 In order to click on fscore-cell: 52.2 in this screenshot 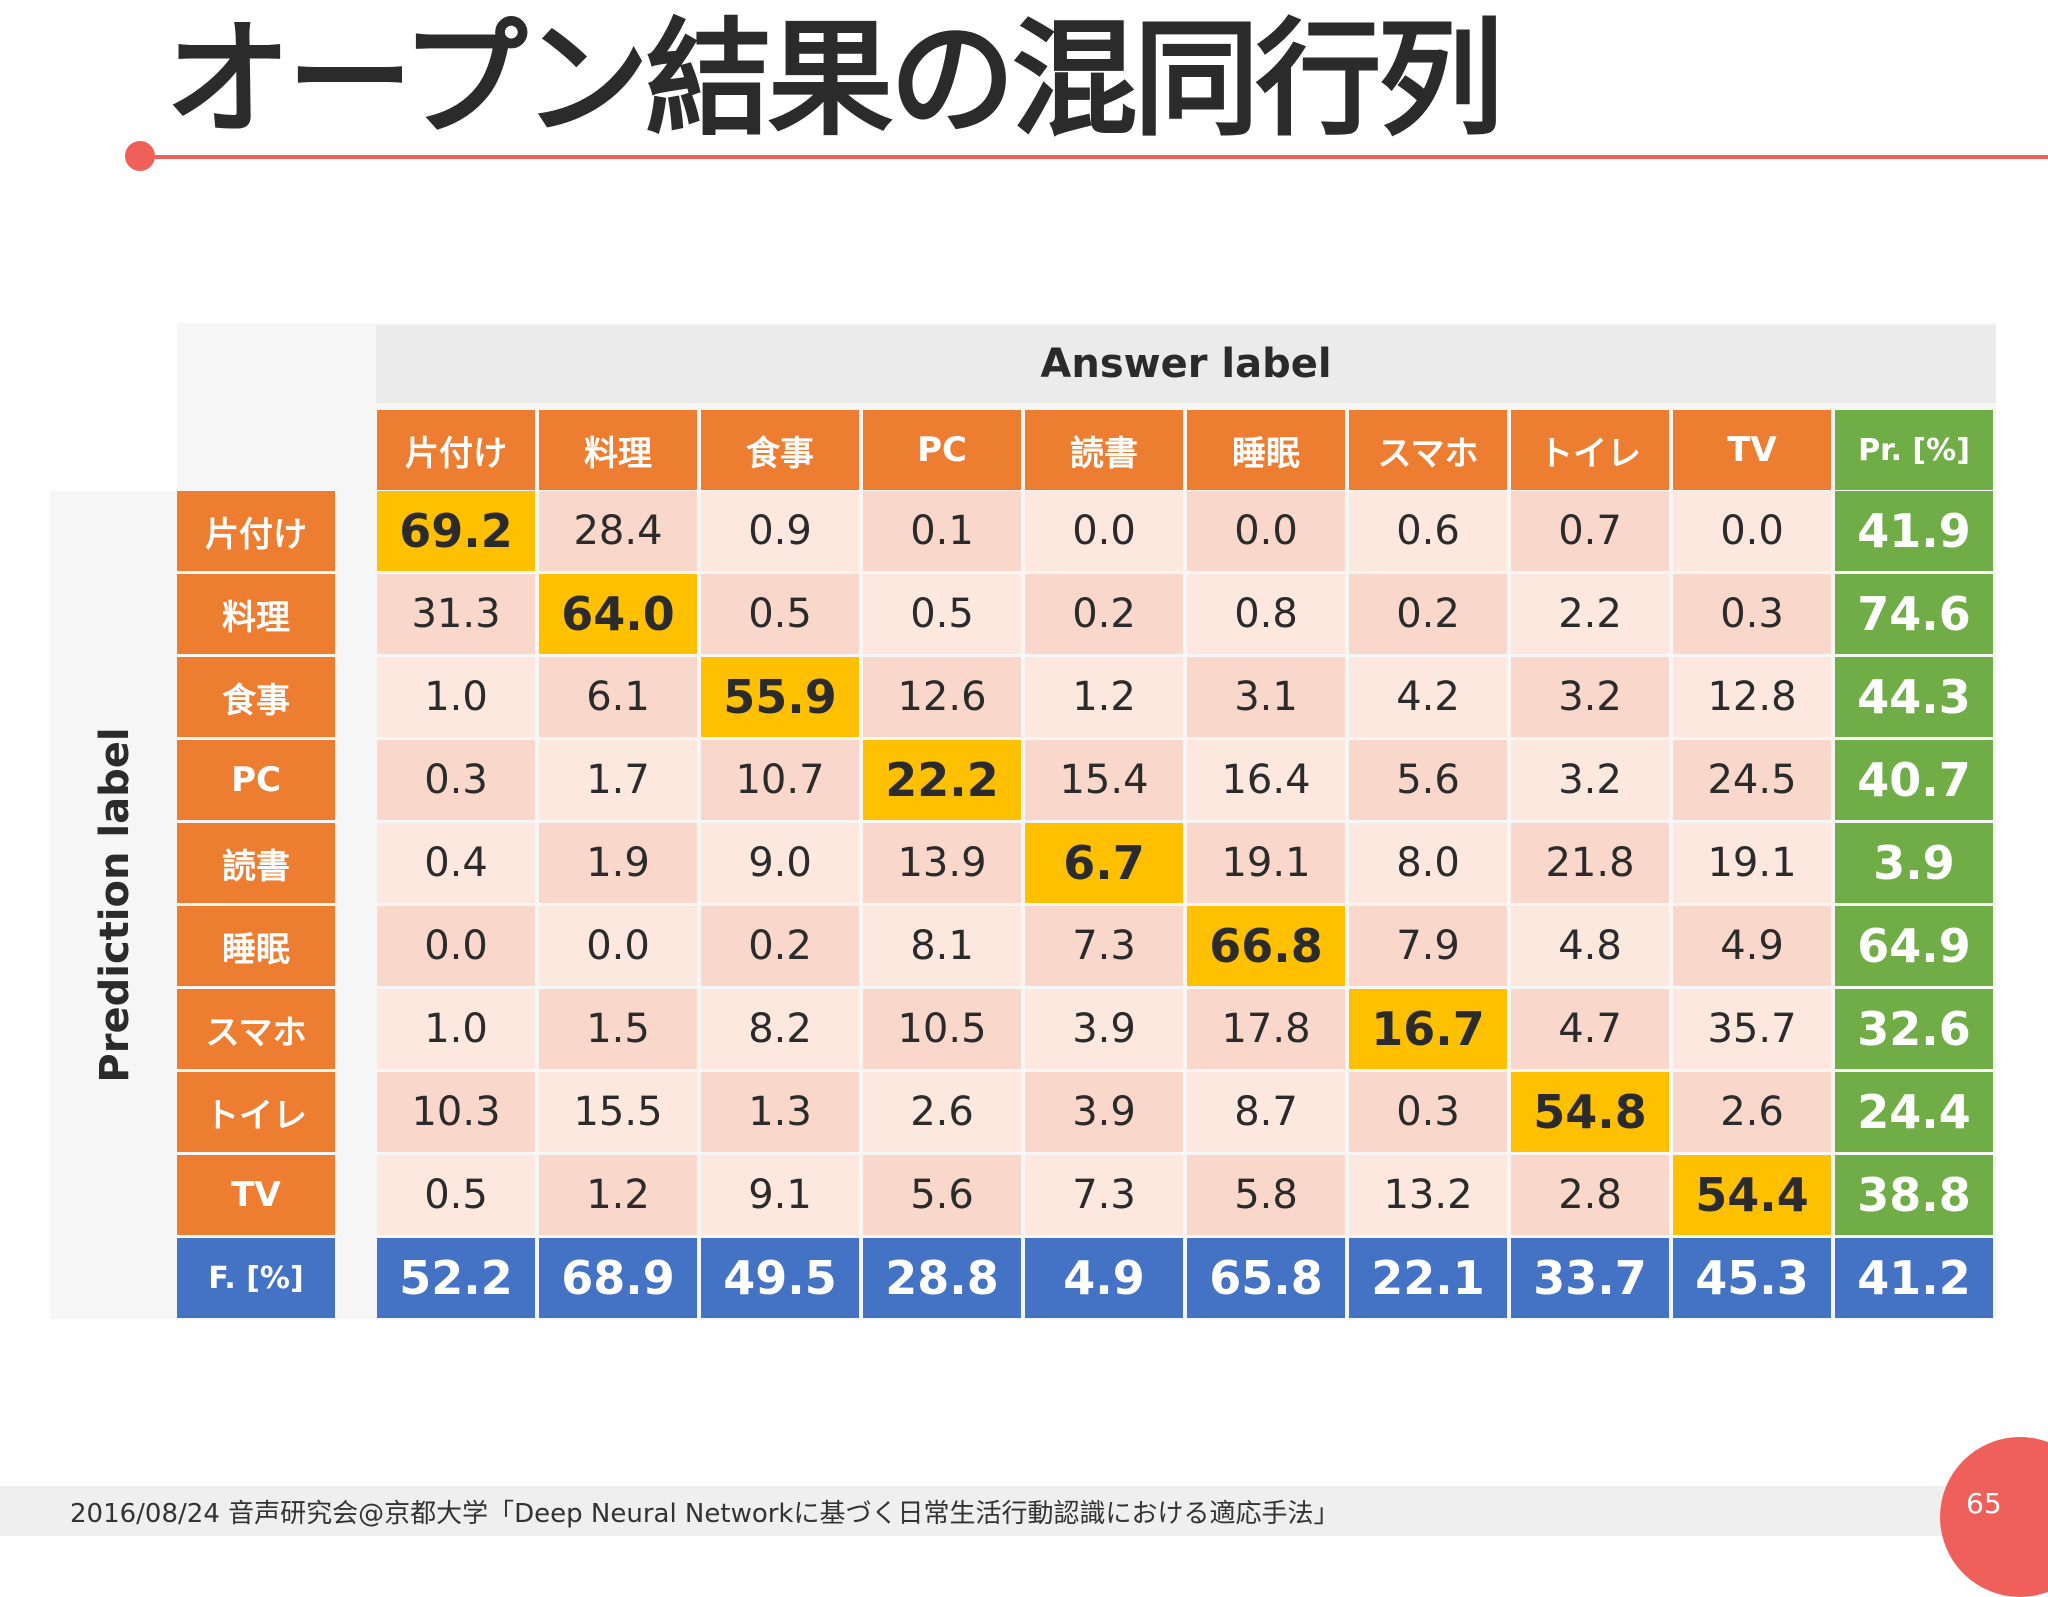, I will do `click(456, 1278)`.